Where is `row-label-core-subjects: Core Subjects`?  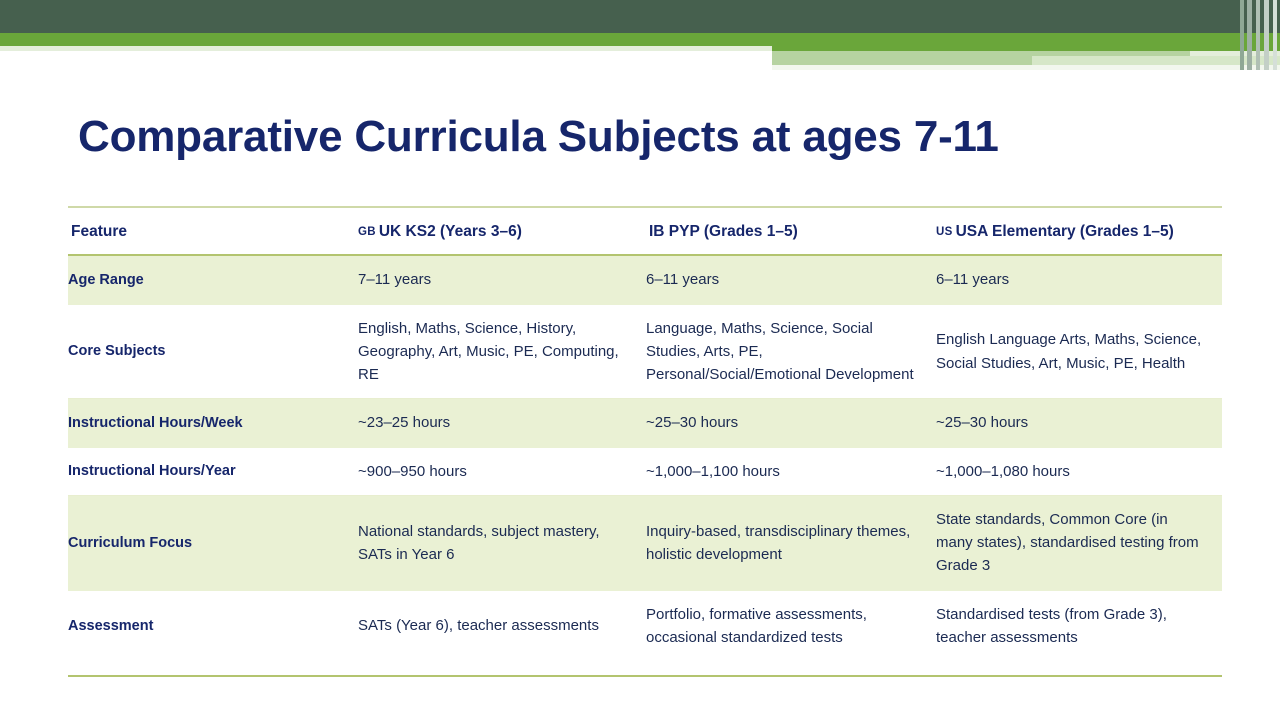 row-label-core-subjects: Core Subjects is located at coordinates (213, 352).